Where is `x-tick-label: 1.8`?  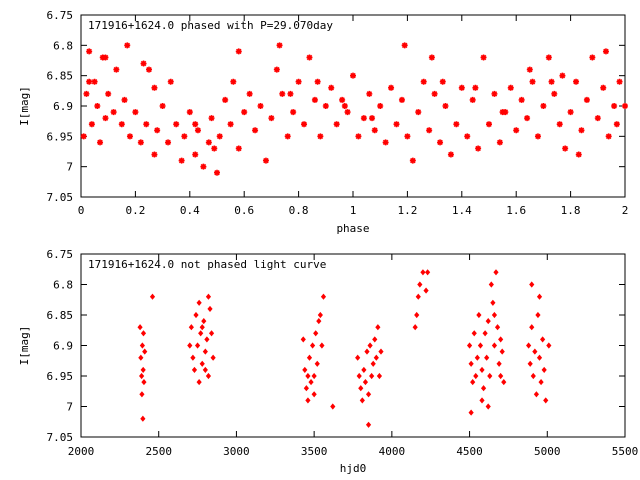
x-tick-label: 1.8 is located at coordinates (571, 210).